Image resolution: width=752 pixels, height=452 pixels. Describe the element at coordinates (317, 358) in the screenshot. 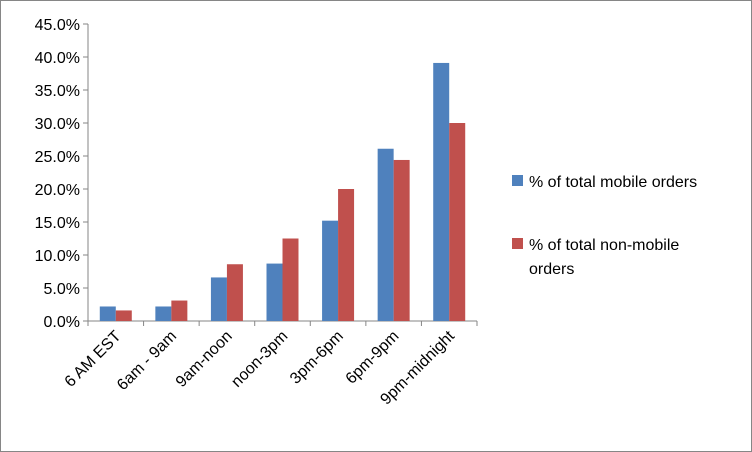

I see `x-tick-label: 3pm-6pm` at that location.